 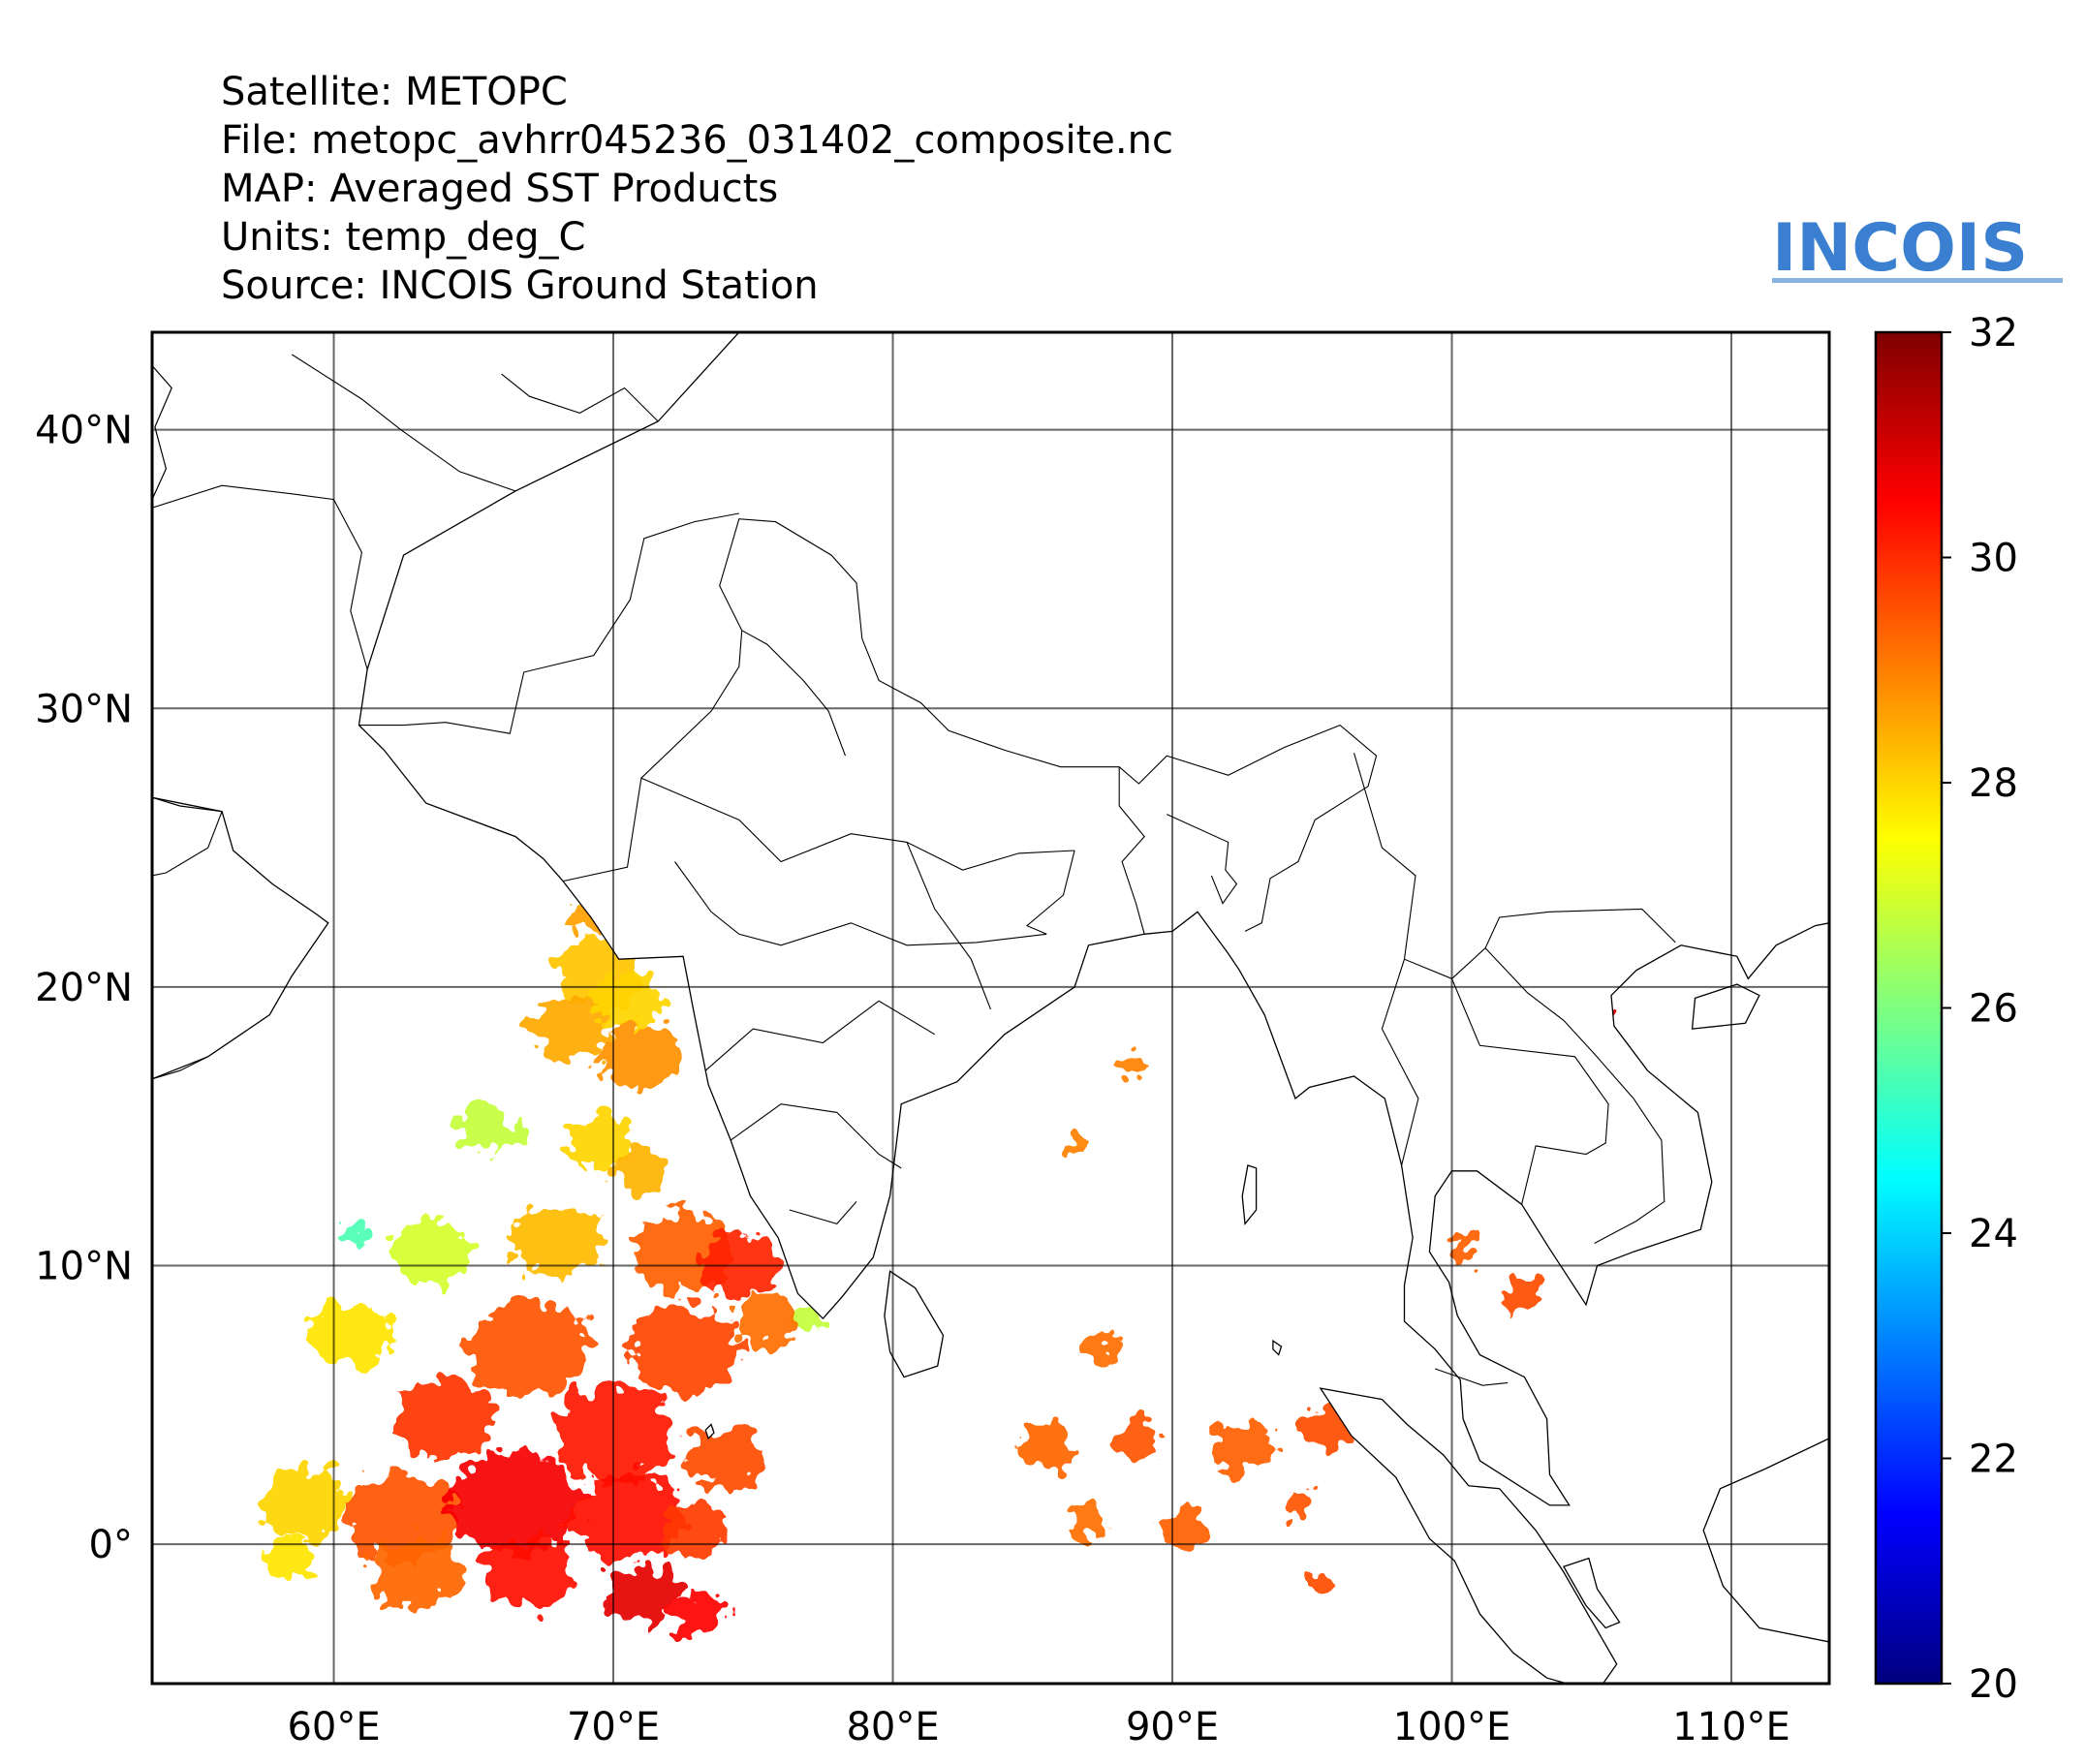 I want to click on incois-logo: INCOIS, so click(x=1918, y=249).